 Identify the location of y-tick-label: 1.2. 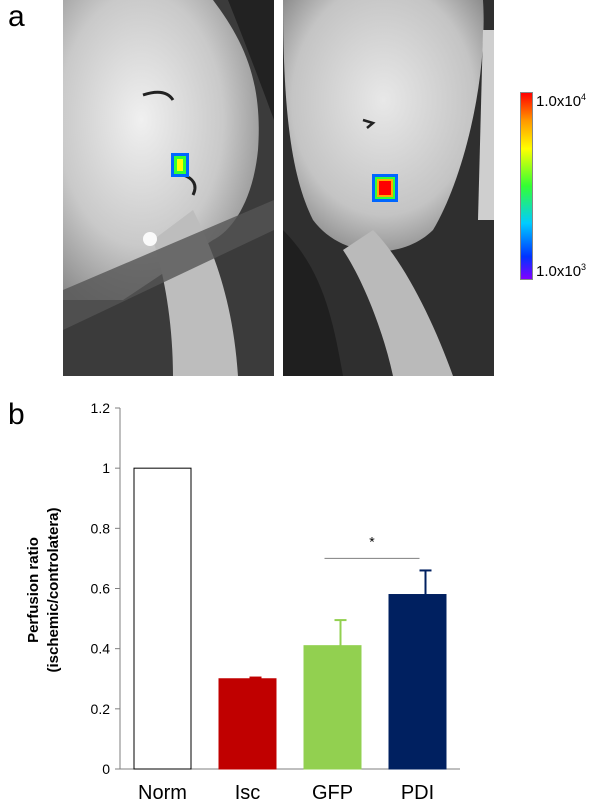
(101, 408).